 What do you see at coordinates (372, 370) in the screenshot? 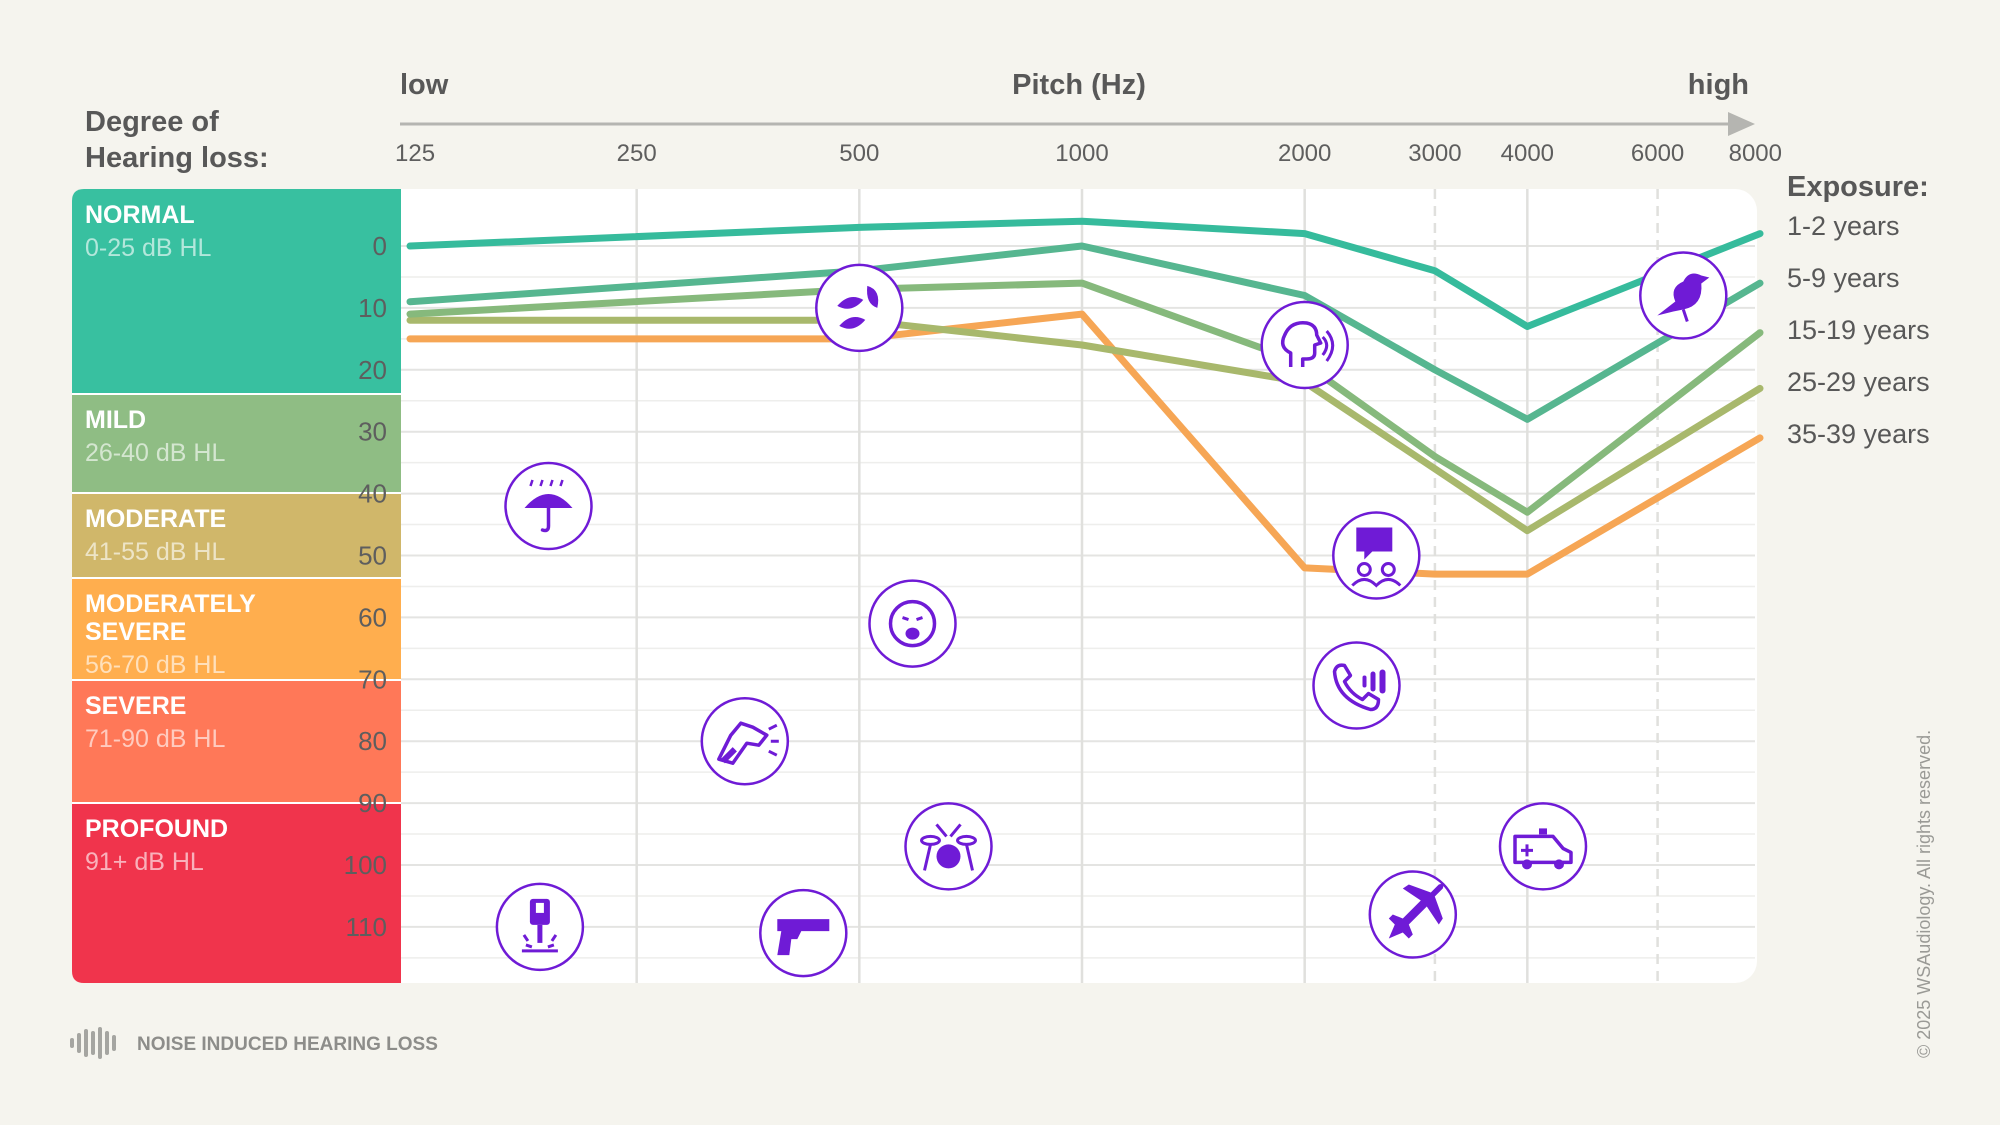
I see `y-tick-label-20: 20` at bounding box center [372, 370].